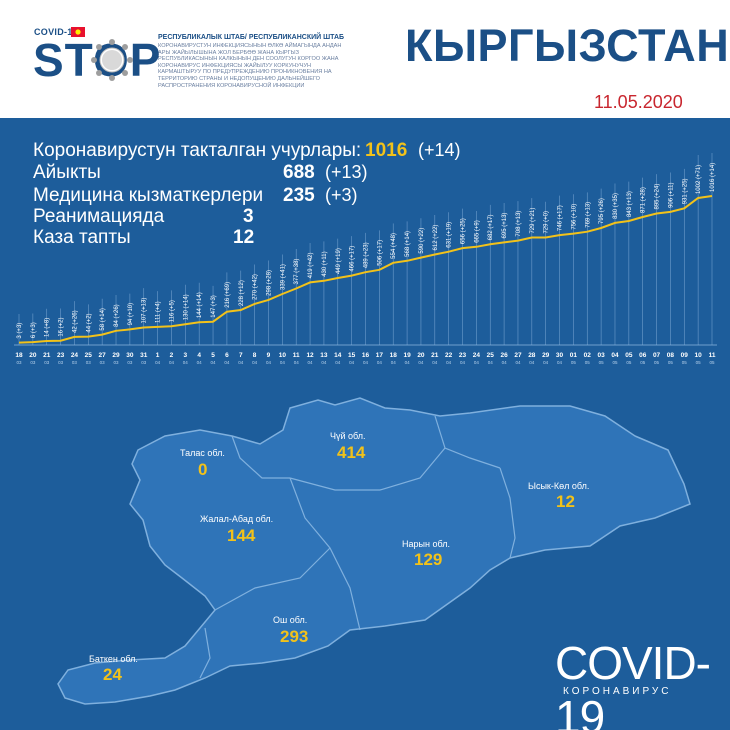  What do you see at coordinates (685, 355) in the screenshot?
I see `x-tick-day: 09` at bounding box center [685, 355].